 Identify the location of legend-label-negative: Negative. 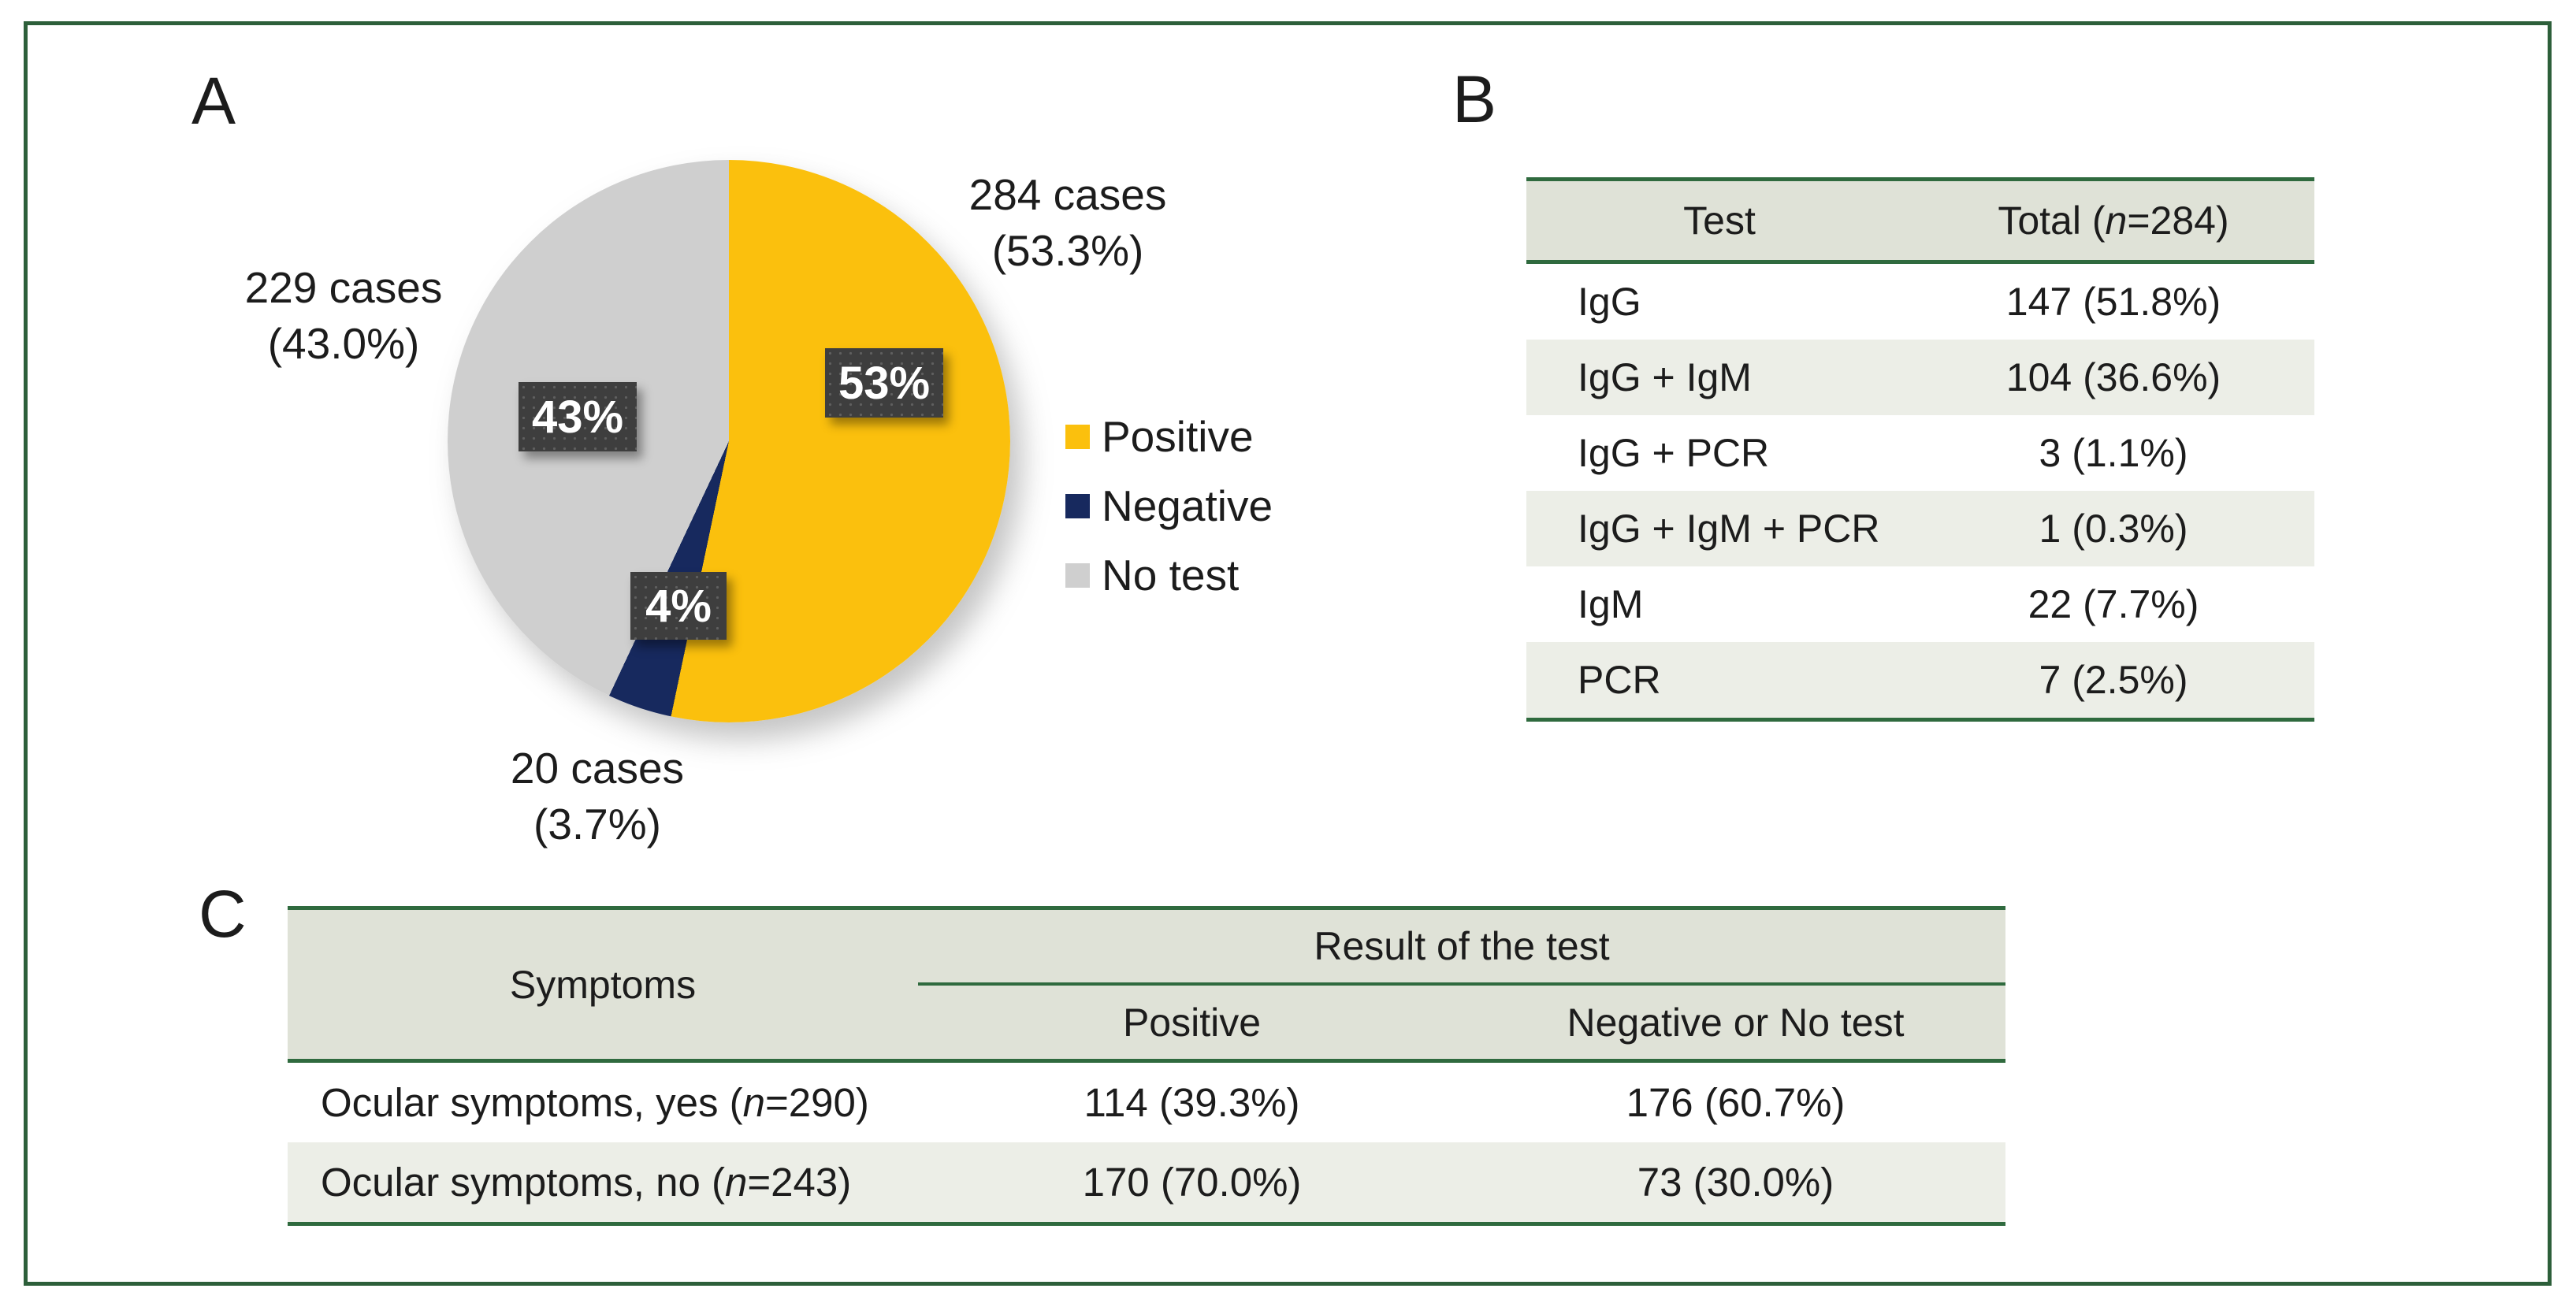
(1187, 505).